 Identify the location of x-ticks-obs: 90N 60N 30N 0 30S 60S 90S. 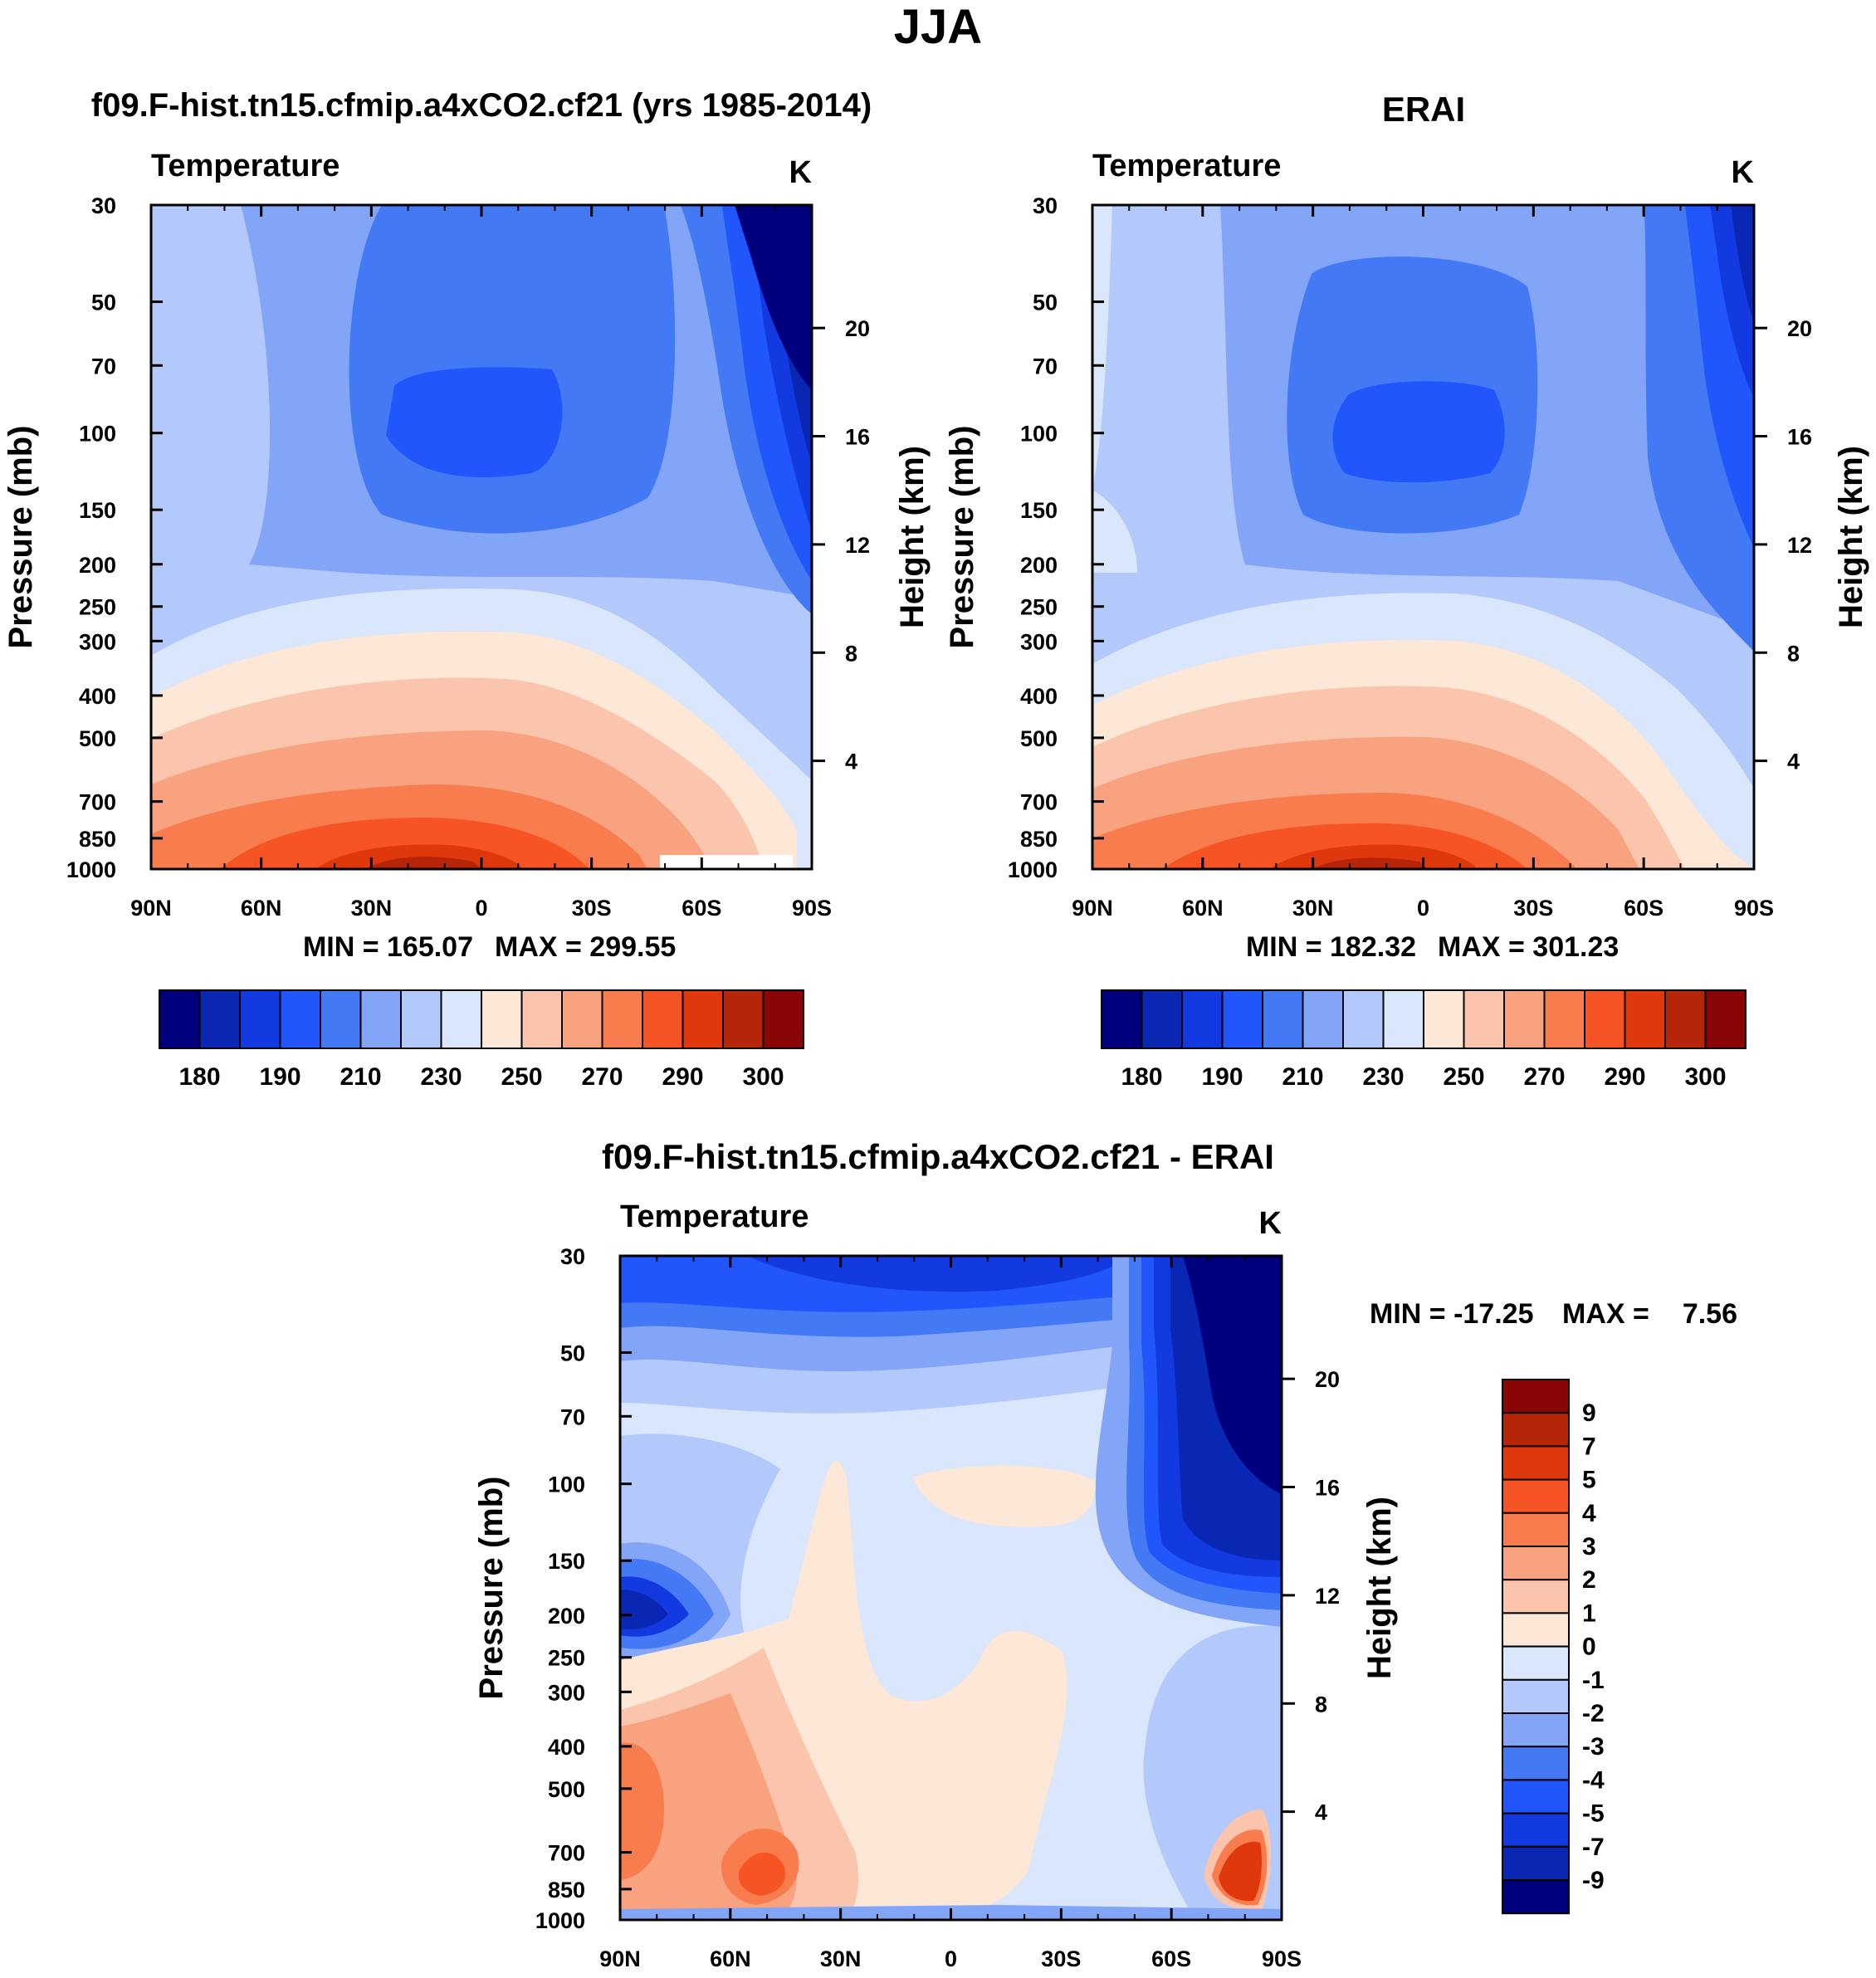
(1423, 563).